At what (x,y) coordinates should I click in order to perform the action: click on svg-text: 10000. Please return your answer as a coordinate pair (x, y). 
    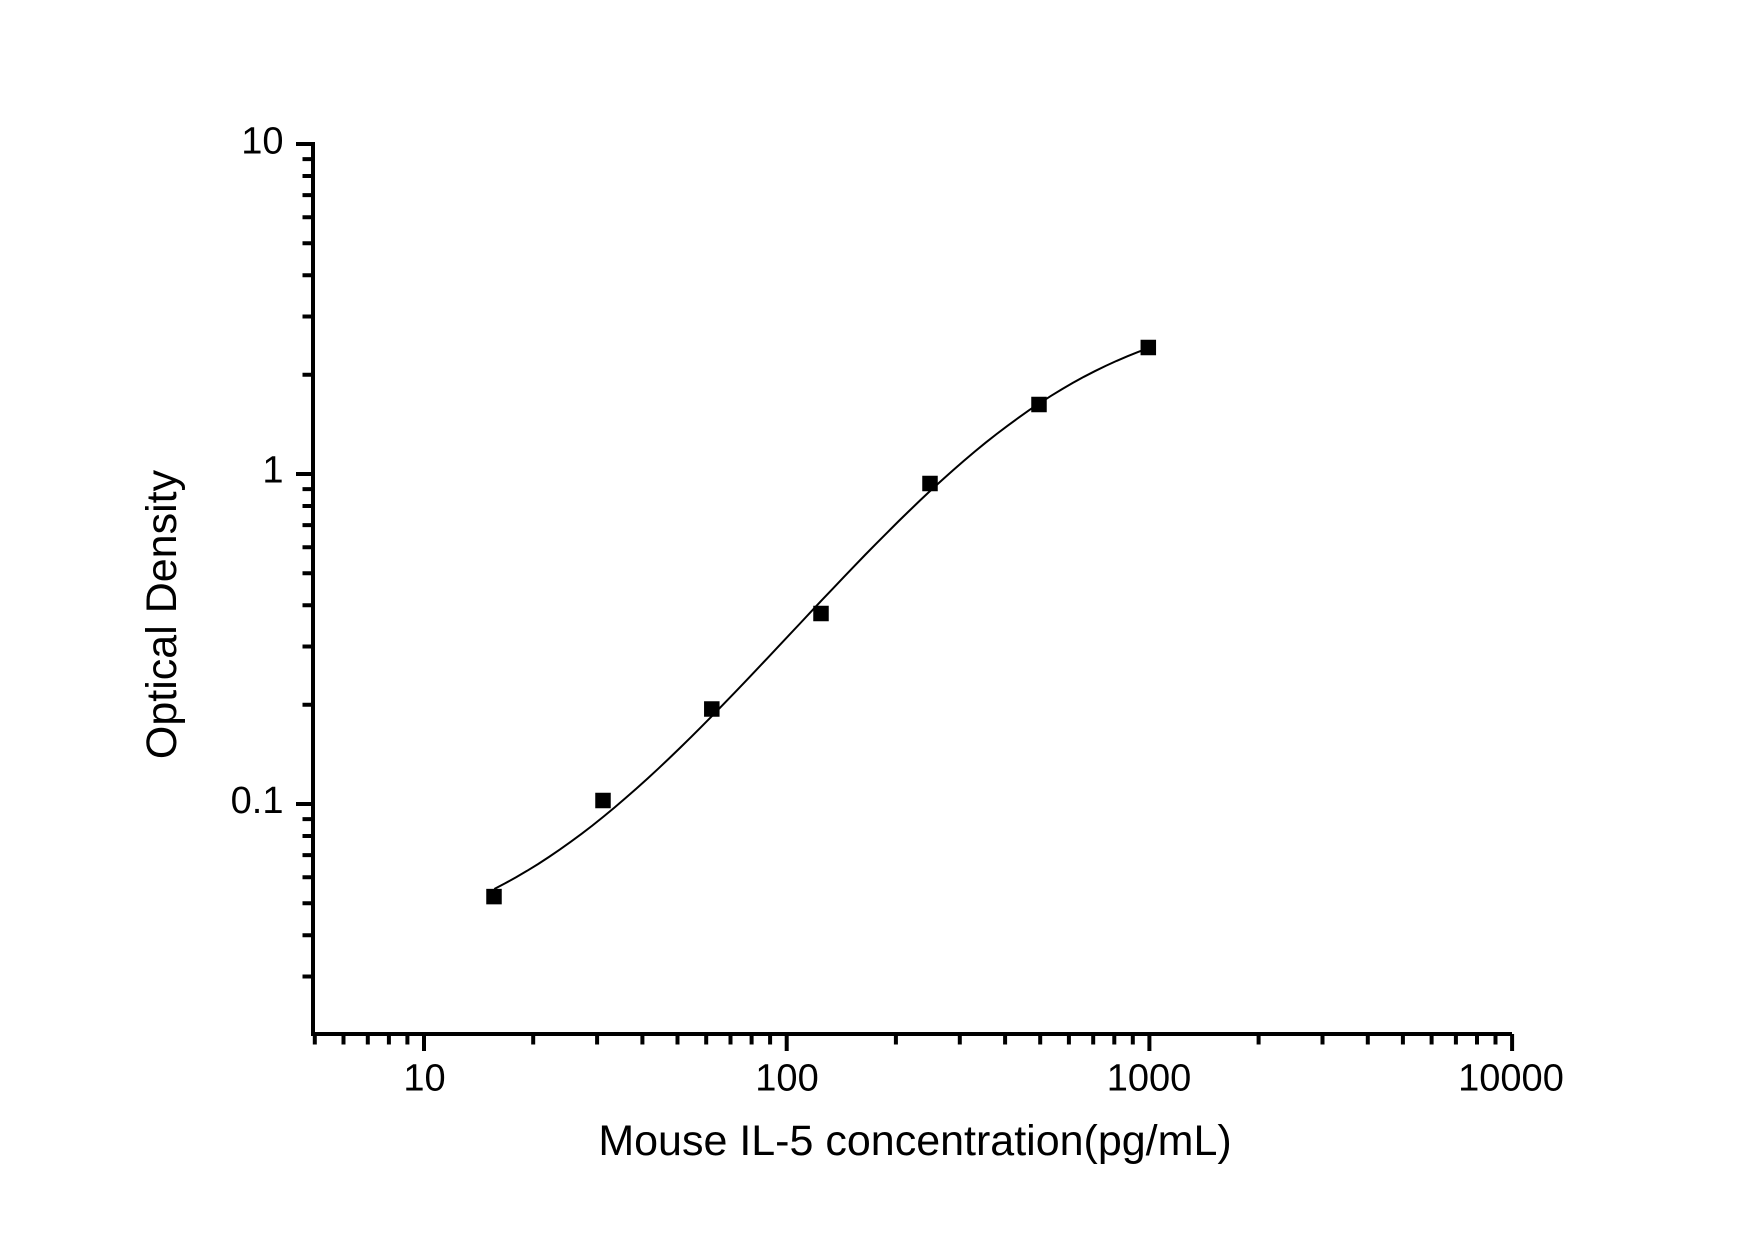
    Looking at the image, I should click on (1511, 1079).